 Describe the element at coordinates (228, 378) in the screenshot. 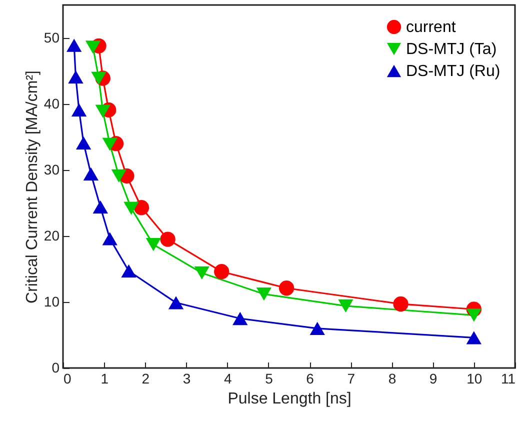

I see `x-tick-label: 4` at that location.